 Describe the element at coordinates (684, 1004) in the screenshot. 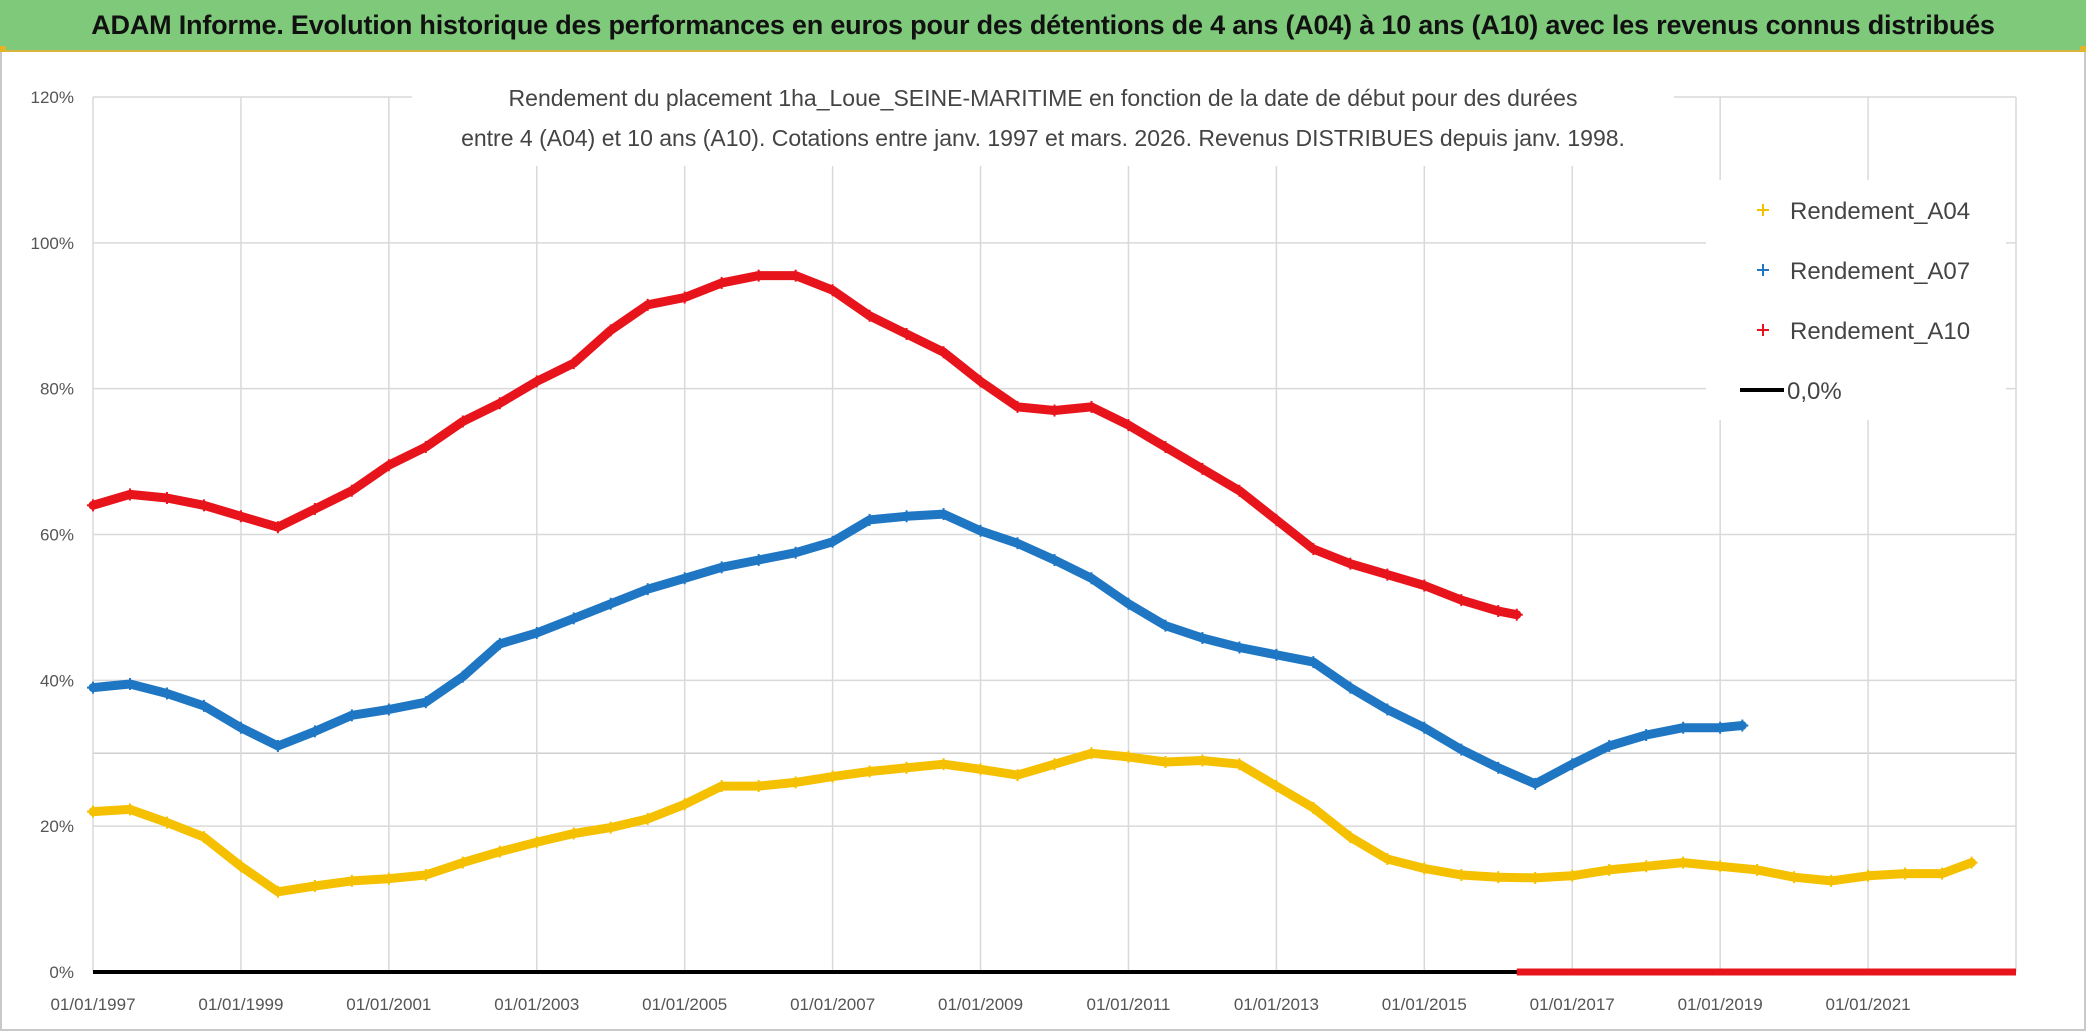

I see `x-tick-label-4: 01/01/2005` at that location.